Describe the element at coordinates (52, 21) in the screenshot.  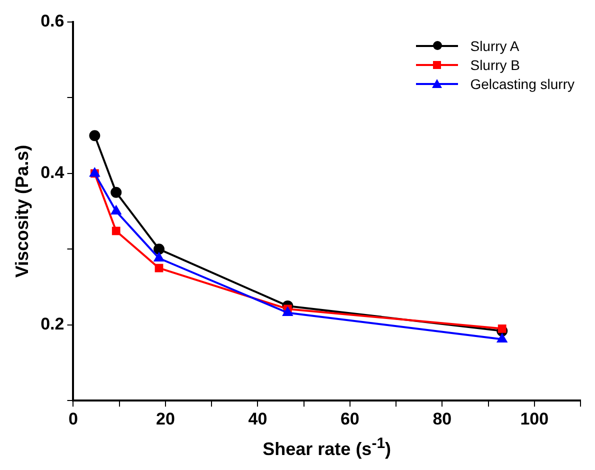
I see `y-tick-label: 0.6` at that location.